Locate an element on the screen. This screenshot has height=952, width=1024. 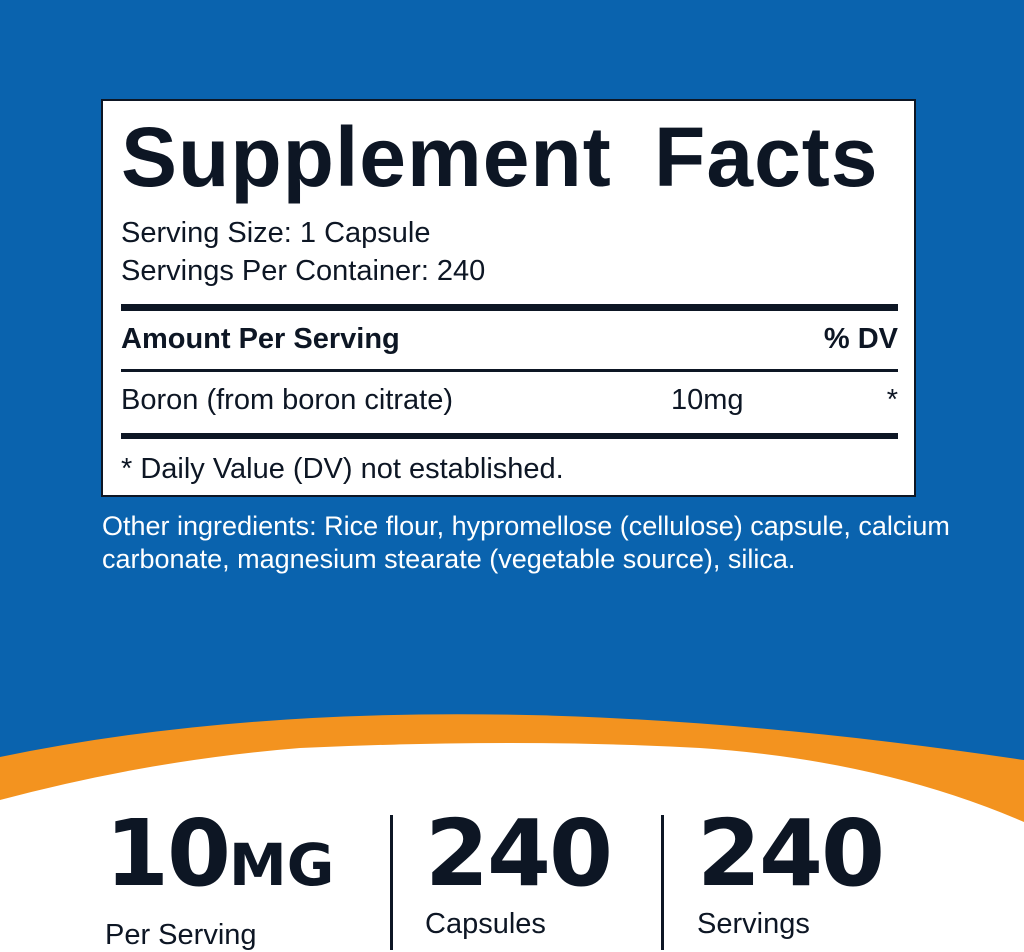
footnote: * Daily Value (DV) not established. is located at coordinates (342, 469).